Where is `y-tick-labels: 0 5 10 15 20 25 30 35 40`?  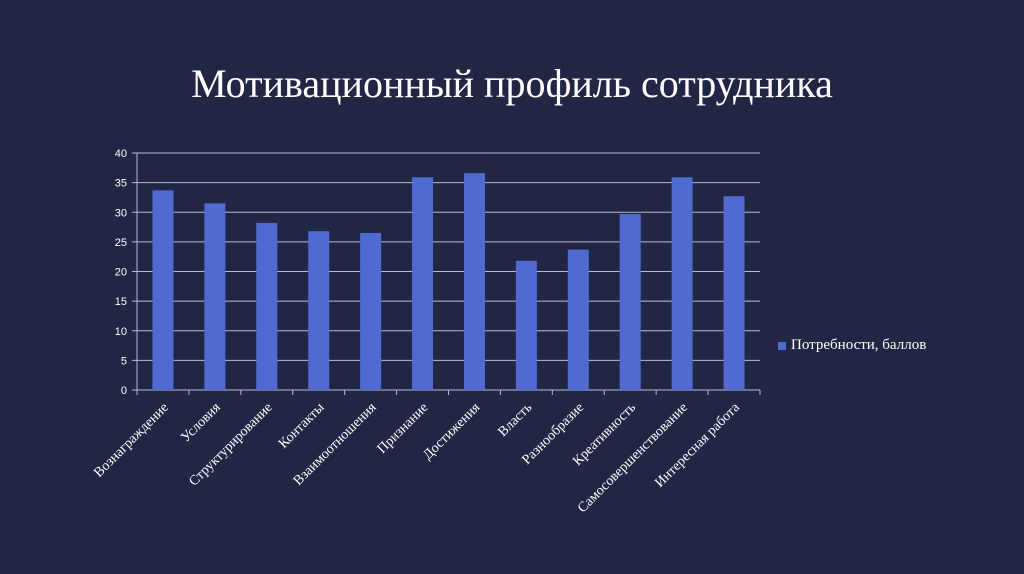
y-tick-labels: 0 5 10 15 20 25 30 35 40 is located at coordinates (121, 272).